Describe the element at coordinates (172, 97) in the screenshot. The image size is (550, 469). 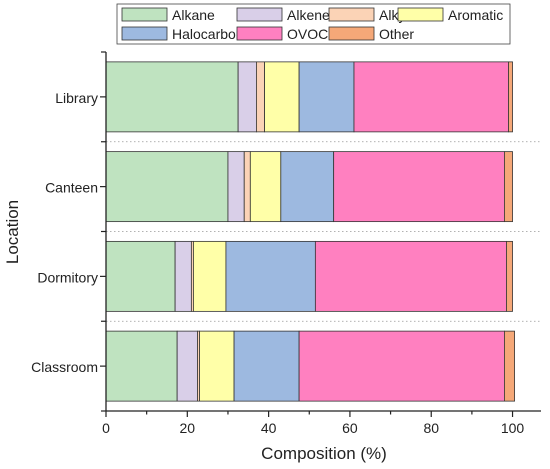
I see `bar-library-alkane` at that location.